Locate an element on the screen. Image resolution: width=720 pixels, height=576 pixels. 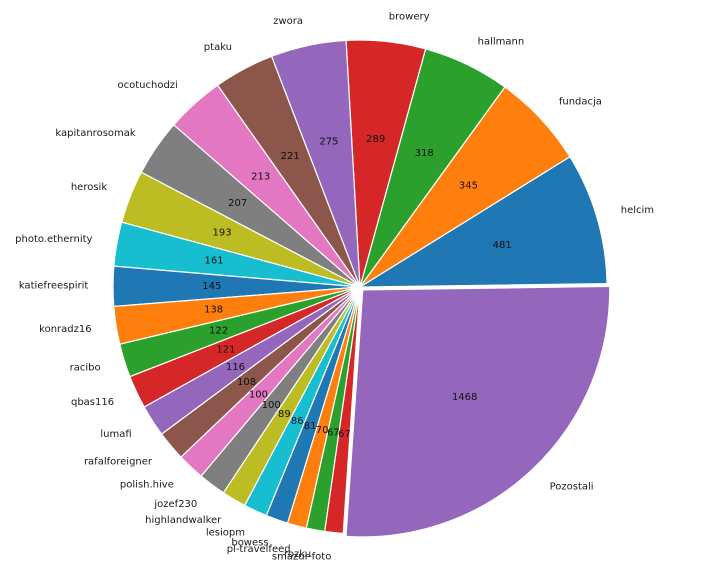
slice-value-label: 318 is located at coordinates (424, 153).